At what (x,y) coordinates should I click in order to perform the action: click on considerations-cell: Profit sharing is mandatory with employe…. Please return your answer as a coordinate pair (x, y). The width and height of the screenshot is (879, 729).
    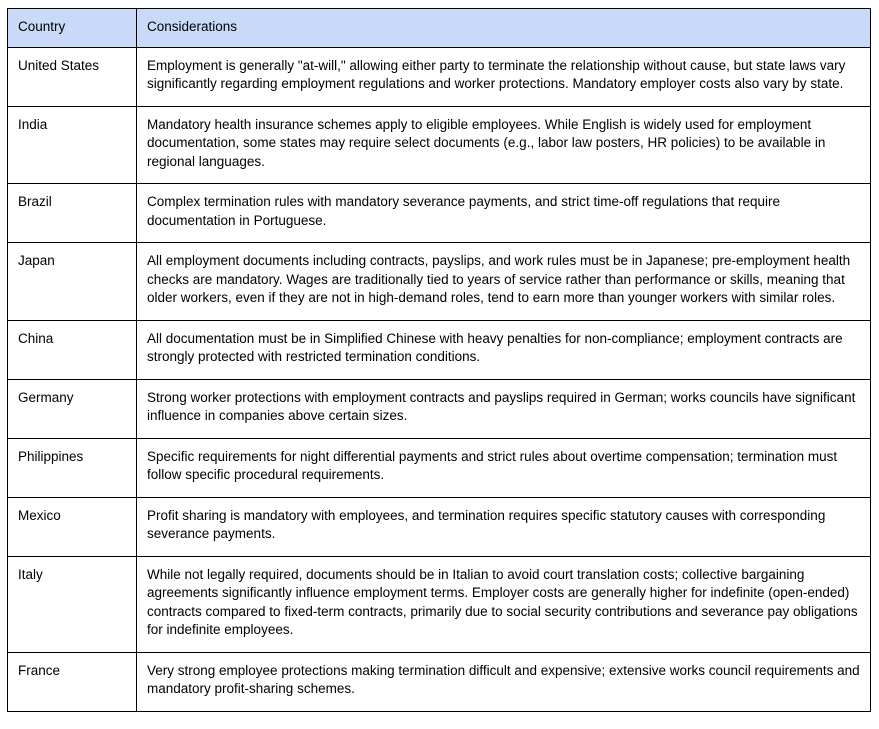
    Looking at the image, I should click on (503, 526).